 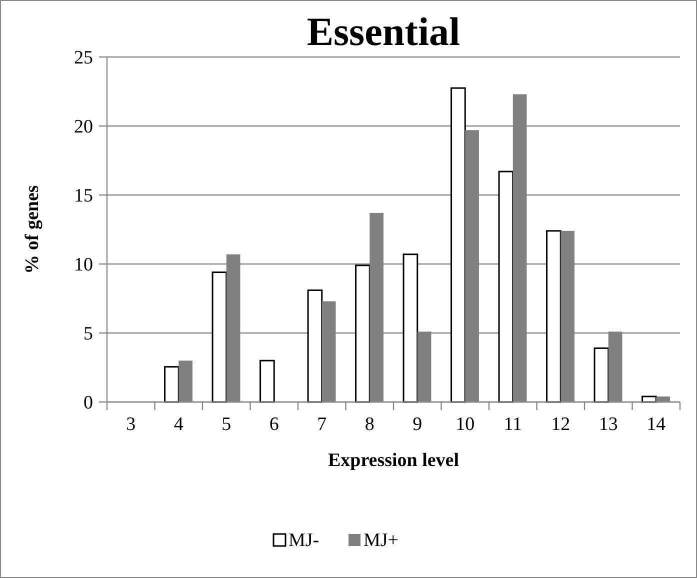 What do you see at coordinates (369, 424) in the screenshot?
I see `x-tick-label: 8` at bounding box center [369, 424].